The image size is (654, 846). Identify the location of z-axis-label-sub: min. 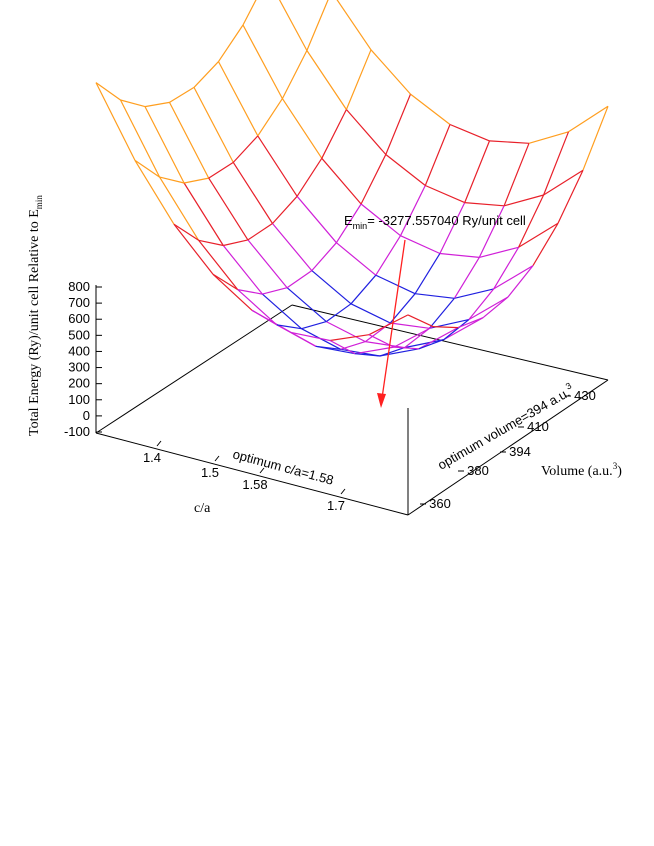
(39, 202).